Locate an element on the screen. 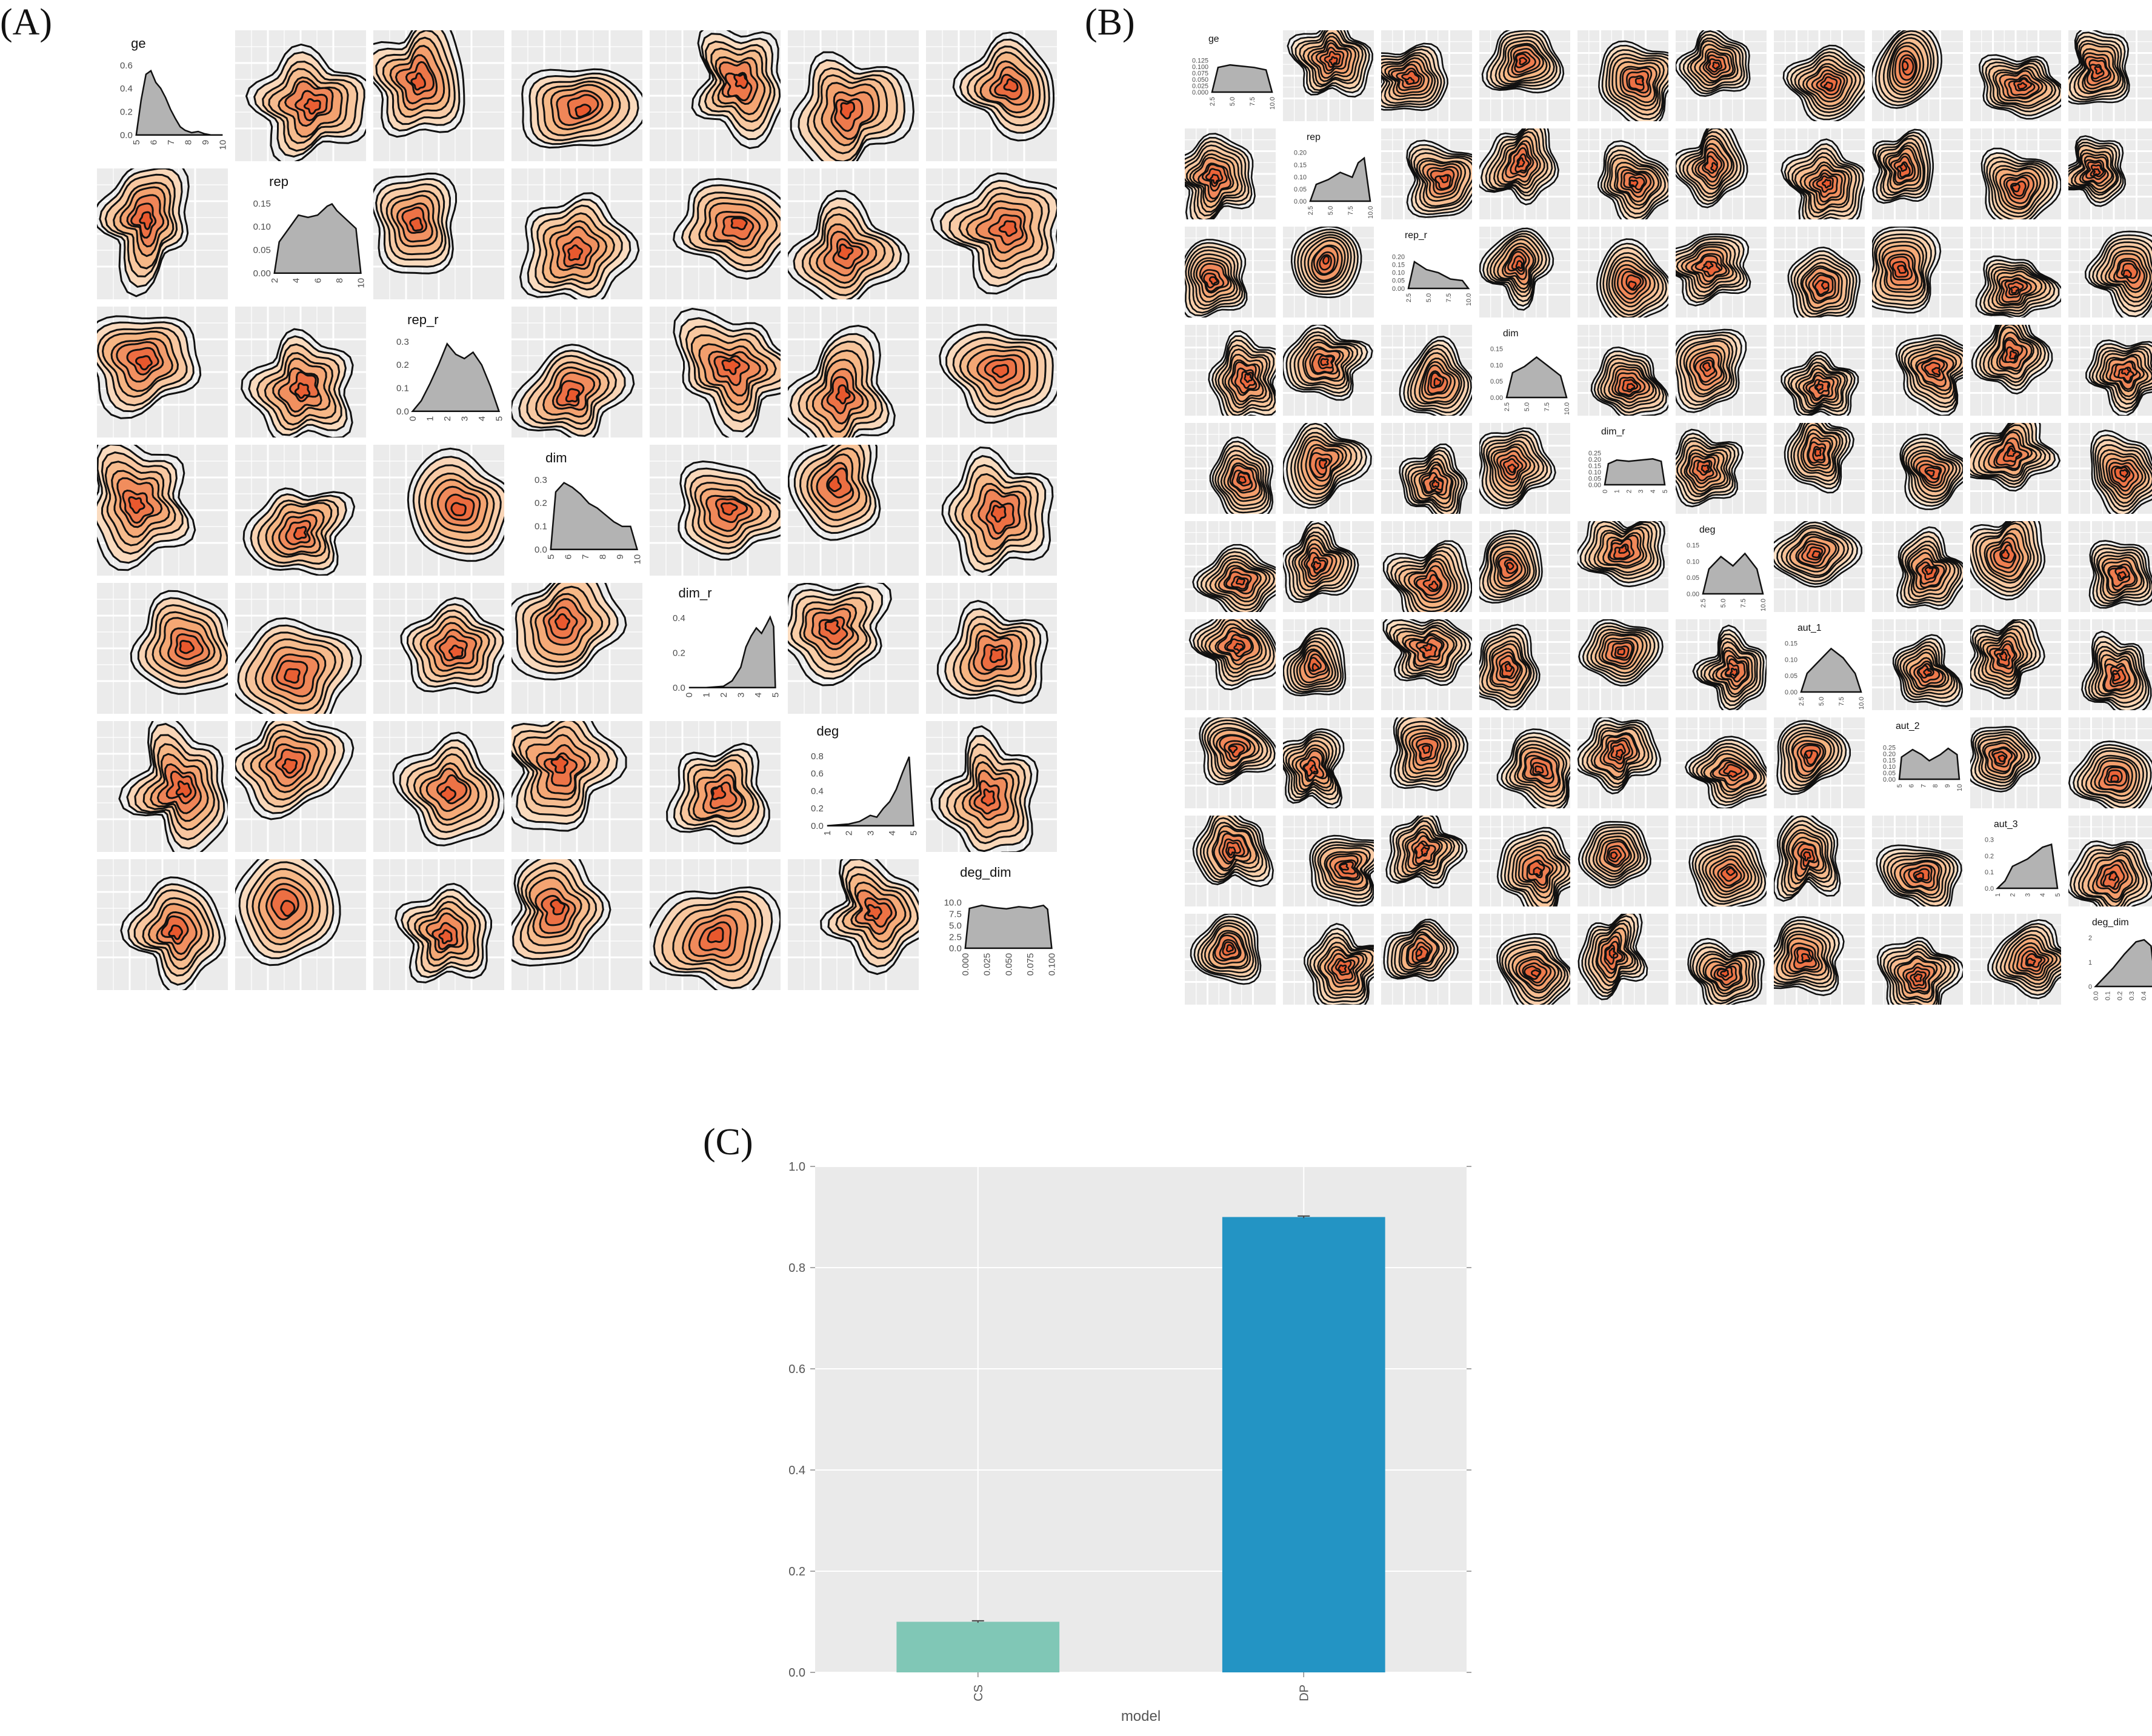 The image size is (2152, 1736). diagonal-cell-rep-r: 0.0 0.1 0.2 0.3 0 1 2 3 4 5 rep_r is located at coordinates (438, 372).